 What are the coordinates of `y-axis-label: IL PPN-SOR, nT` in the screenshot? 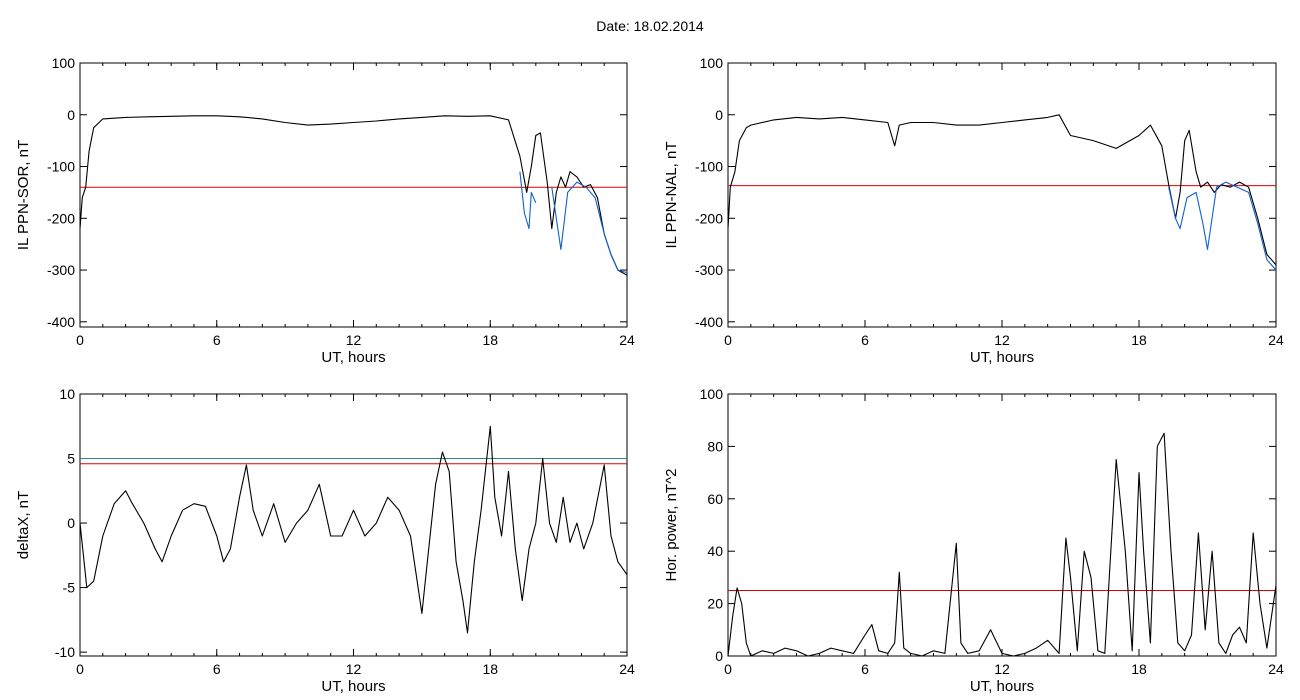 It's located at (23, 195).